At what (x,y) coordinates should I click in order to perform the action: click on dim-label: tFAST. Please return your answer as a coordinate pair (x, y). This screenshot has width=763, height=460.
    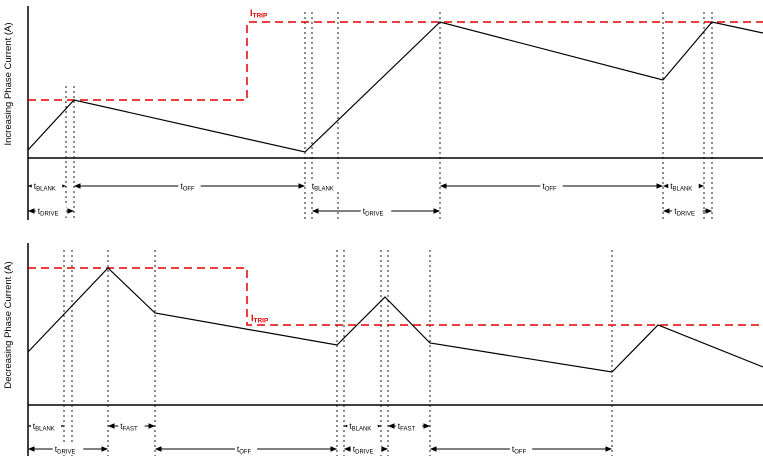
    Looking at the image, I should click on (407, 427).